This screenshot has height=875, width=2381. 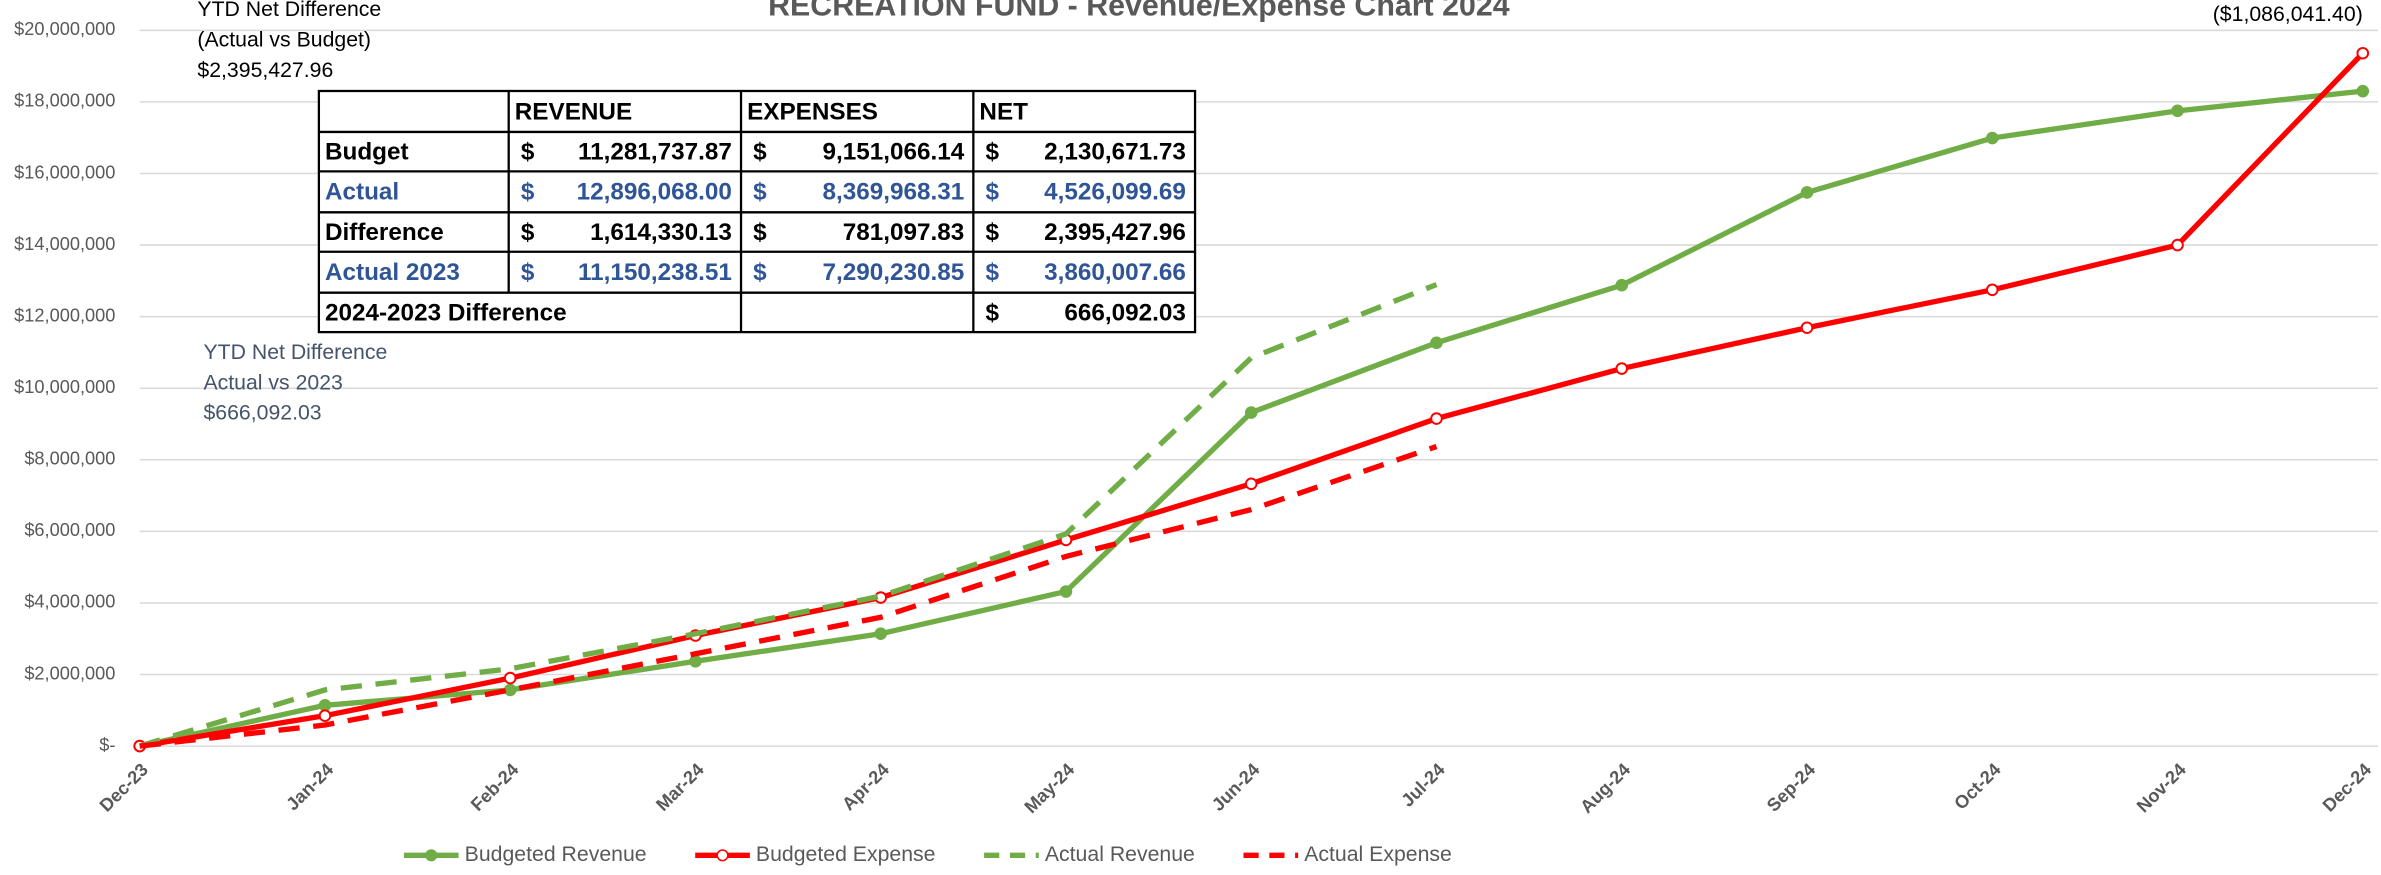 What do you see at coordinates (866, 786) in the screenshot?
I see `x-tick-label: Apr-24` at bounding box center [866, 786].